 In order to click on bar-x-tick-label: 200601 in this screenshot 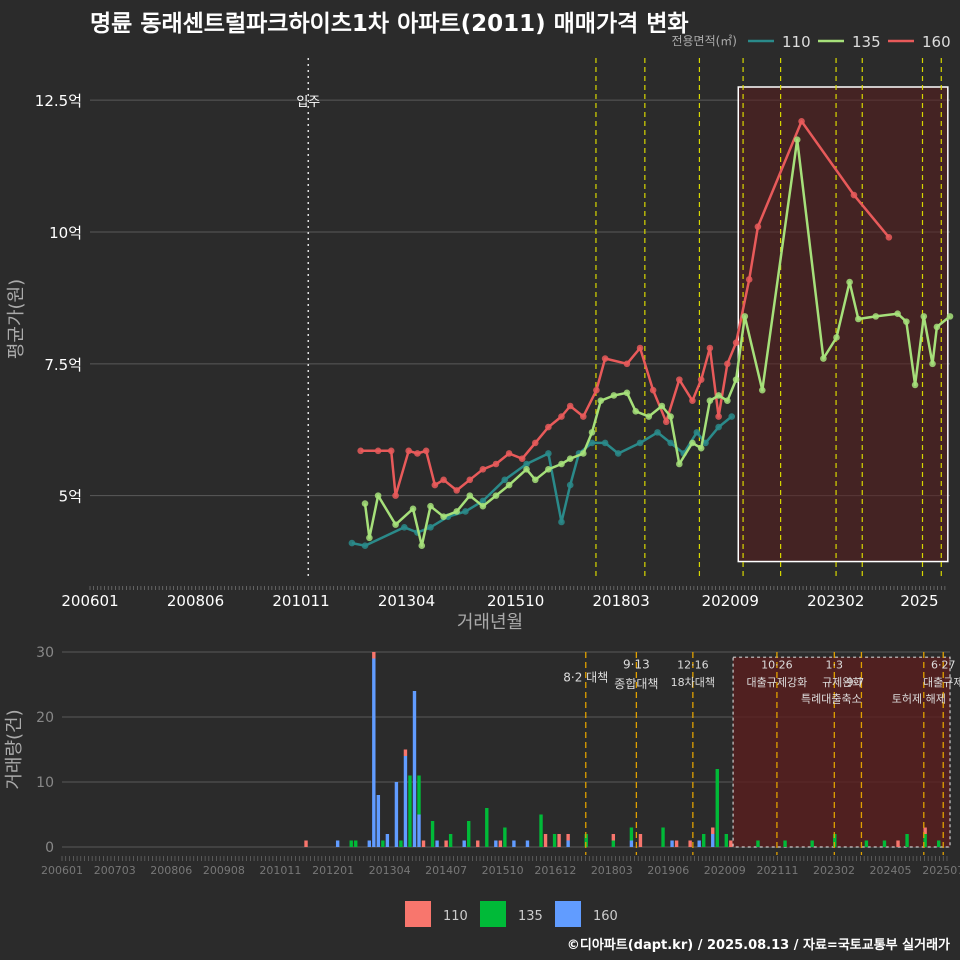, I will do `click(62, 870)`.